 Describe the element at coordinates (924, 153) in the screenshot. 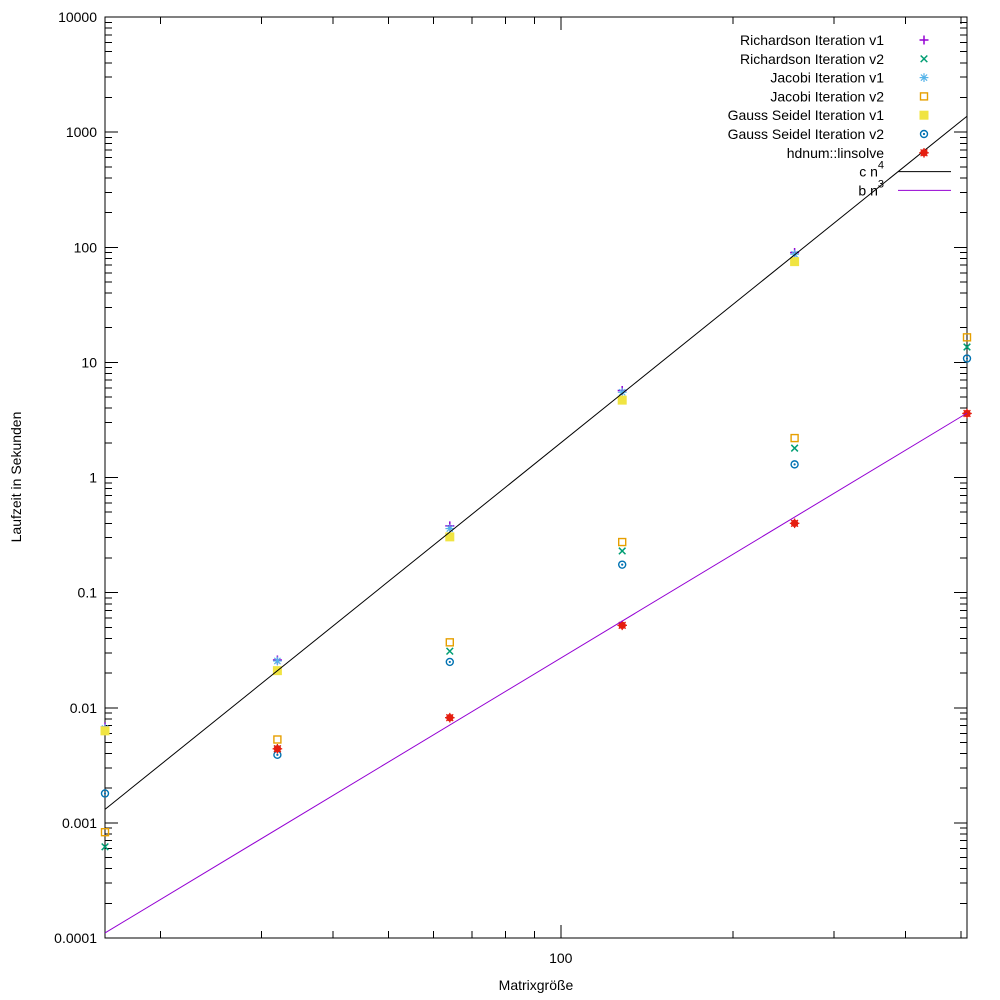

I see `legend-marker-hdnum-linsolve` at that location.